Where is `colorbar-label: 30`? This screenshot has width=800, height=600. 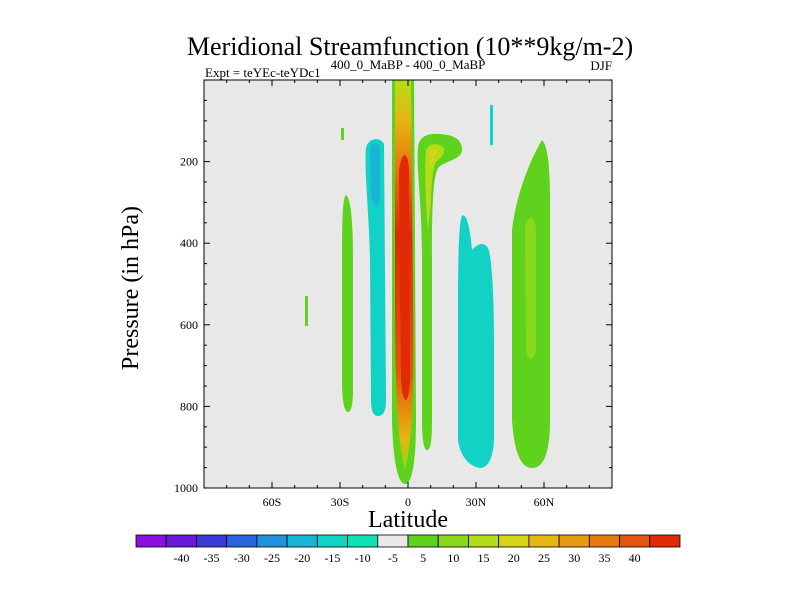 colorbar-label: 30 is located at coordinates (574, 558).